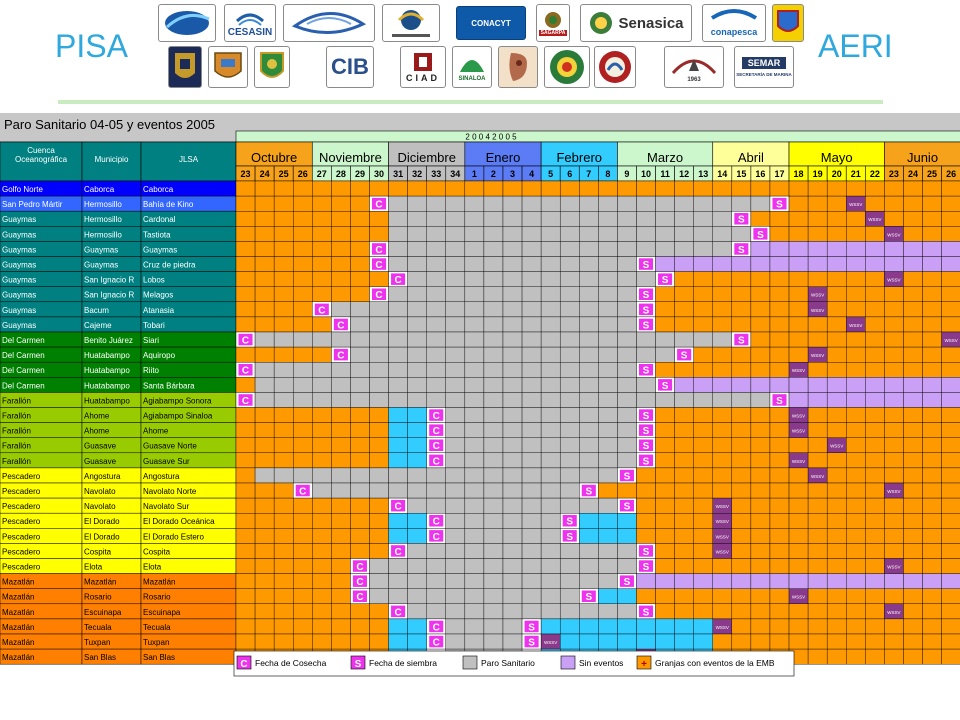  I want to click on maya-figure-logo, so click(518, 67).